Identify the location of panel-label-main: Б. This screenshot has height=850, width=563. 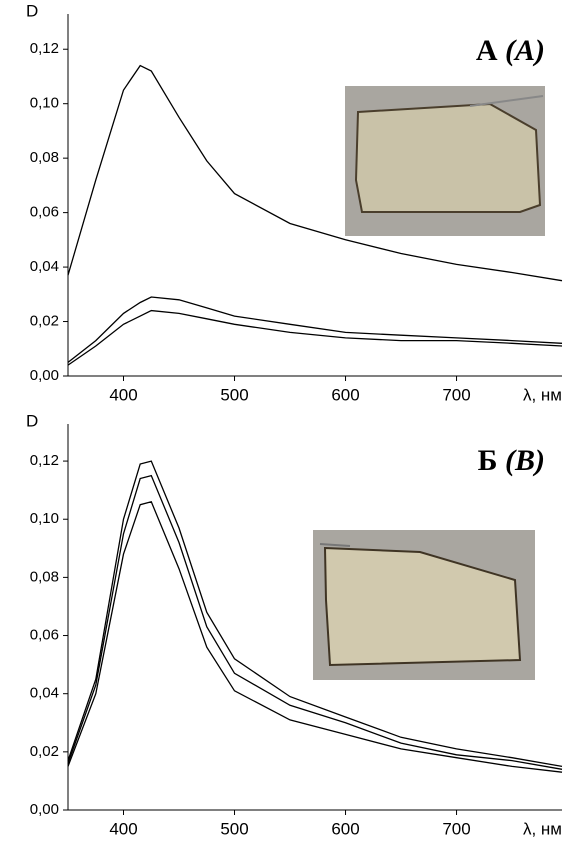
(488, 460).